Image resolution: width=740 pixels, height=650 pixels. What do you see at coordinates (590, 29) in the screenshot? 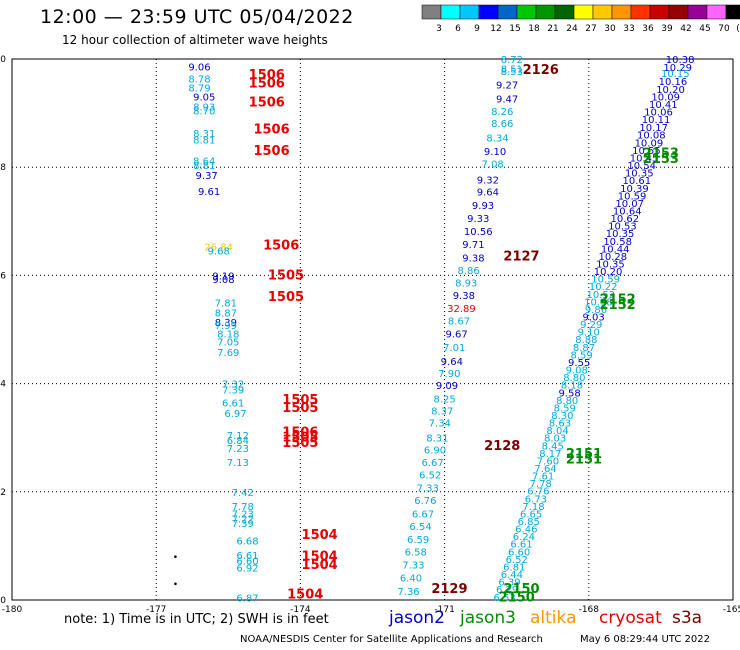
I see `color-scale-label: 27` at bounding box center [590, 29].